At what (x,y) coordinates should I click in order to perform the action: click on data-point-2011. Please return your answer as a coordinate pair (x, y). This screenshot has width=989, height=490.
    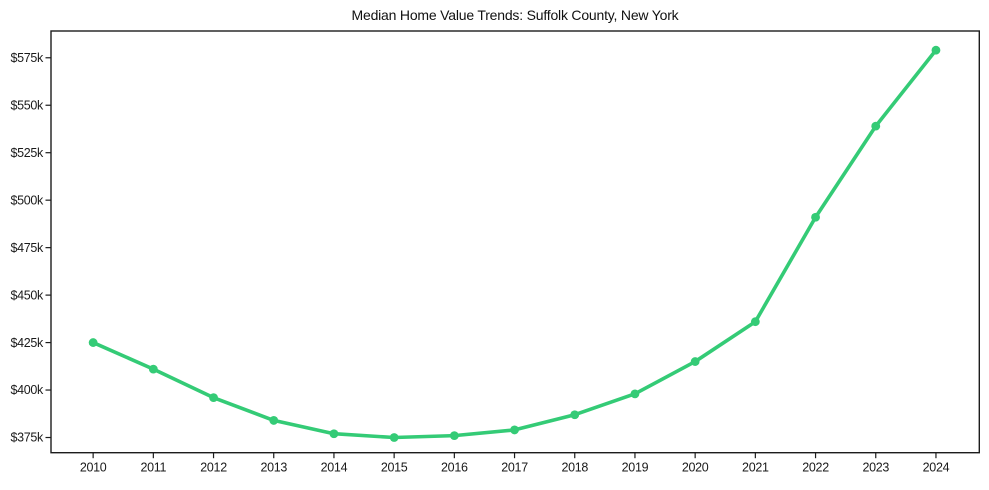
    Looking at the image, I should click on (153, 369).